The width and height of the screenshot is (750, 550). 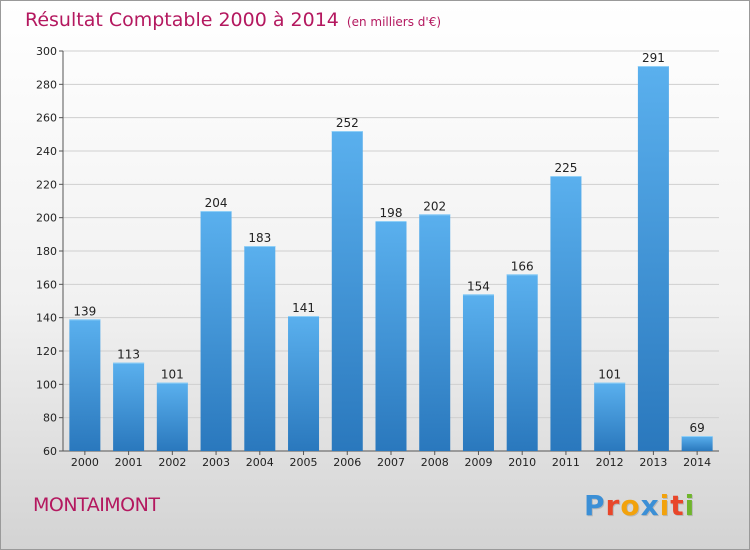 What do you see at coordinates (522, 462) in the screenshot?
I see `x-tick-label-2010: 2010` at bounding box center [522, 462].